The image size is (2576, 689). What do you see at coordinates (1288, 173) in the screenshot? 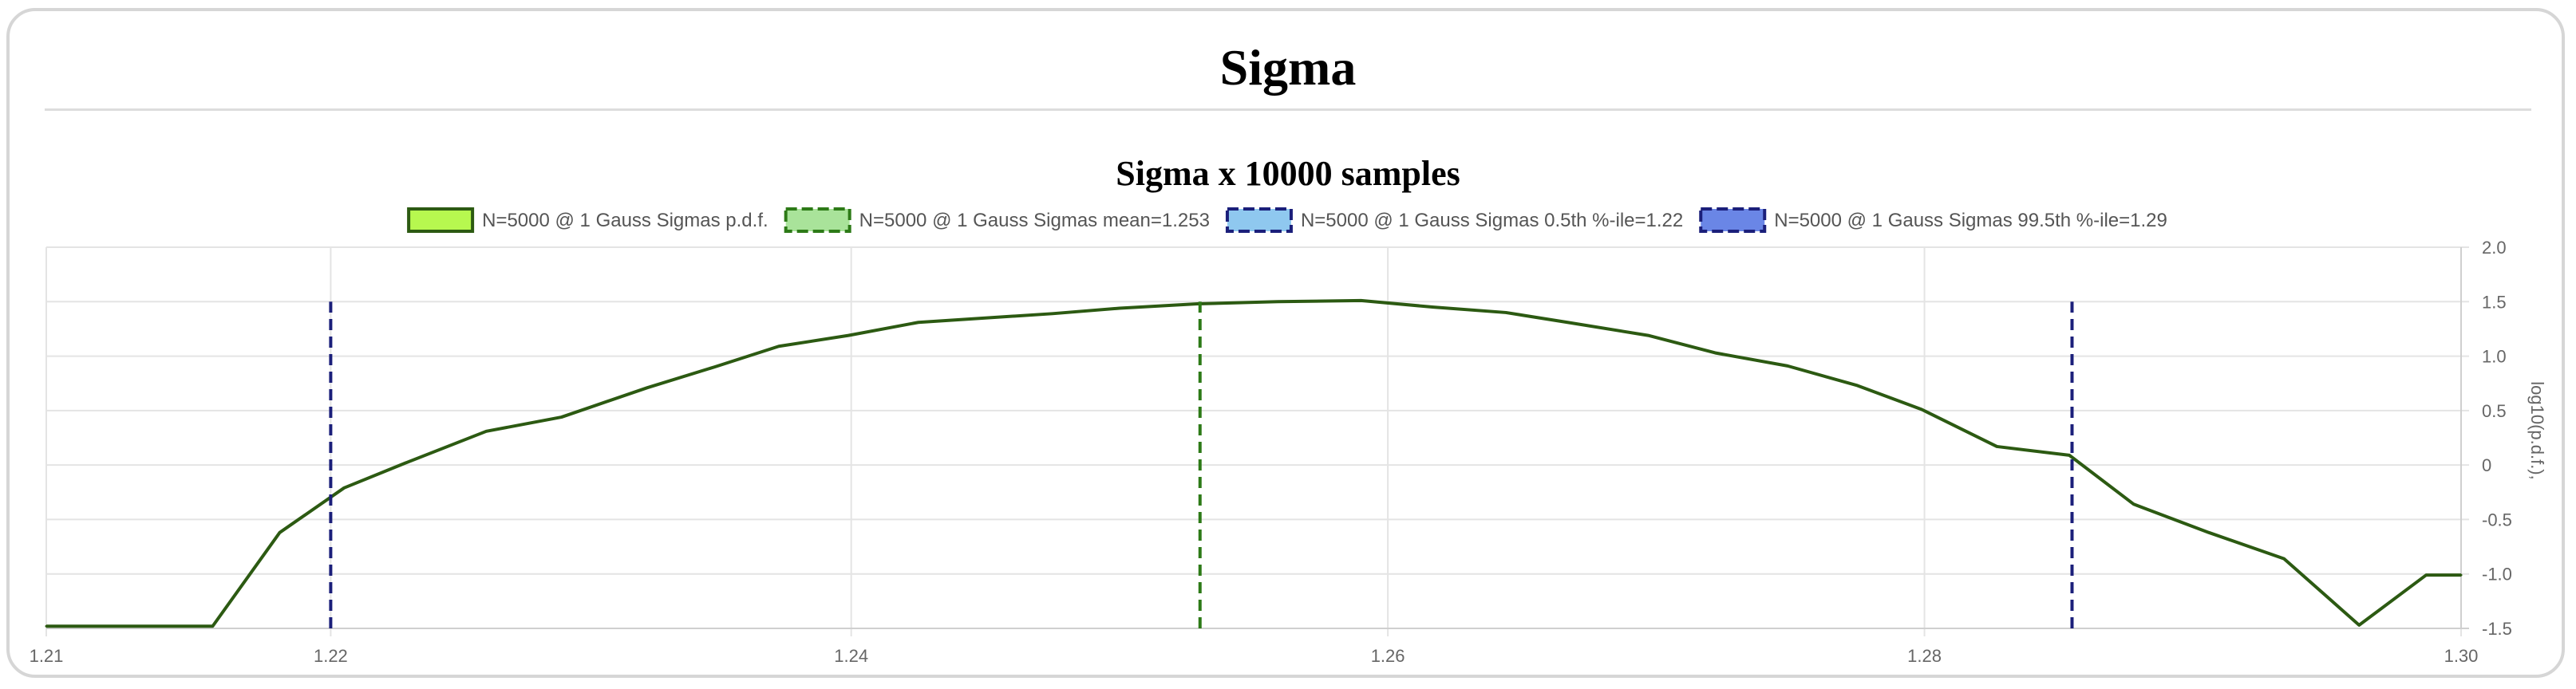
I see `chart-title: Sigma x 10000 samples` at bounding box center [1288, 173].